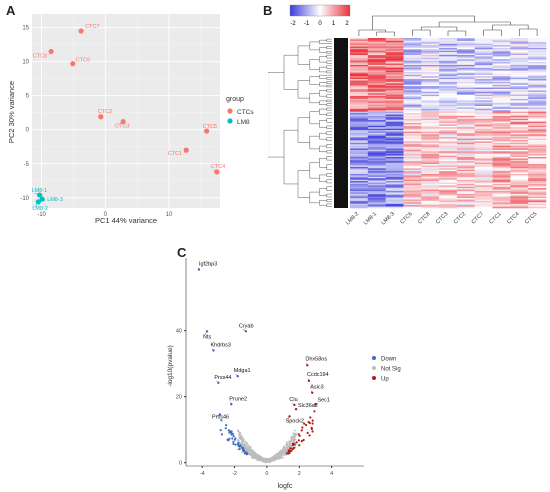 Image resolution: width=550 pixels, height=492 pixels. Describe the element at coordinates (312, 431) in the screenshot. I see `volcano-point-up` at that location.